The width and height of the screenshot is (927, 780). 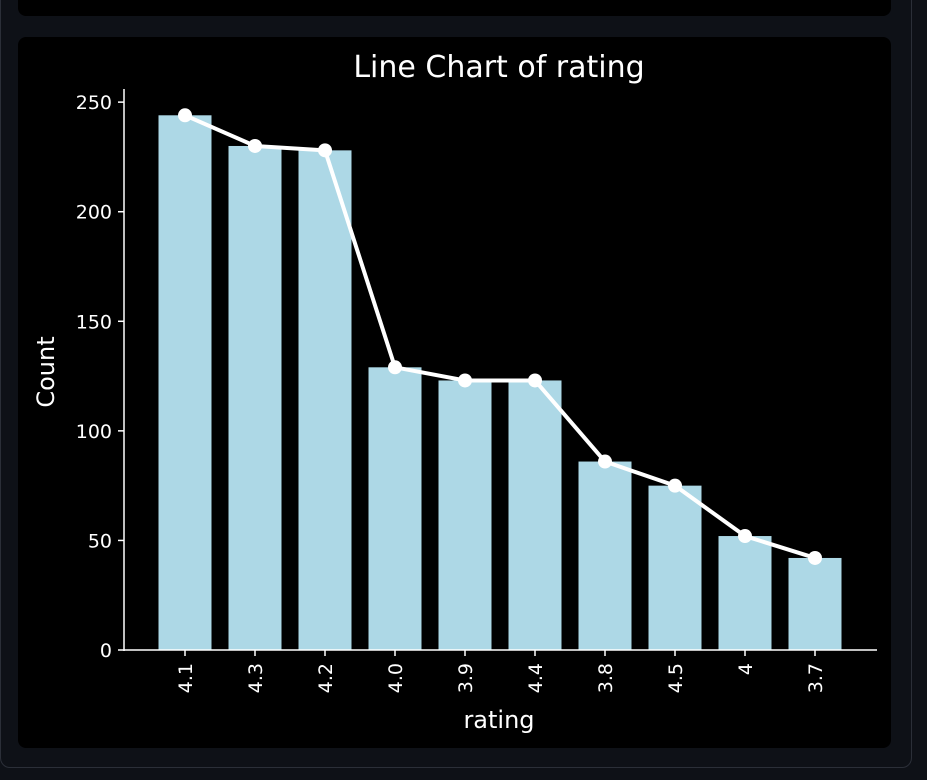 What do you see at coordinates (606, 678) in the screenshot?
I see `x-tick-label: 3.8` at bounding box center [606, 678].